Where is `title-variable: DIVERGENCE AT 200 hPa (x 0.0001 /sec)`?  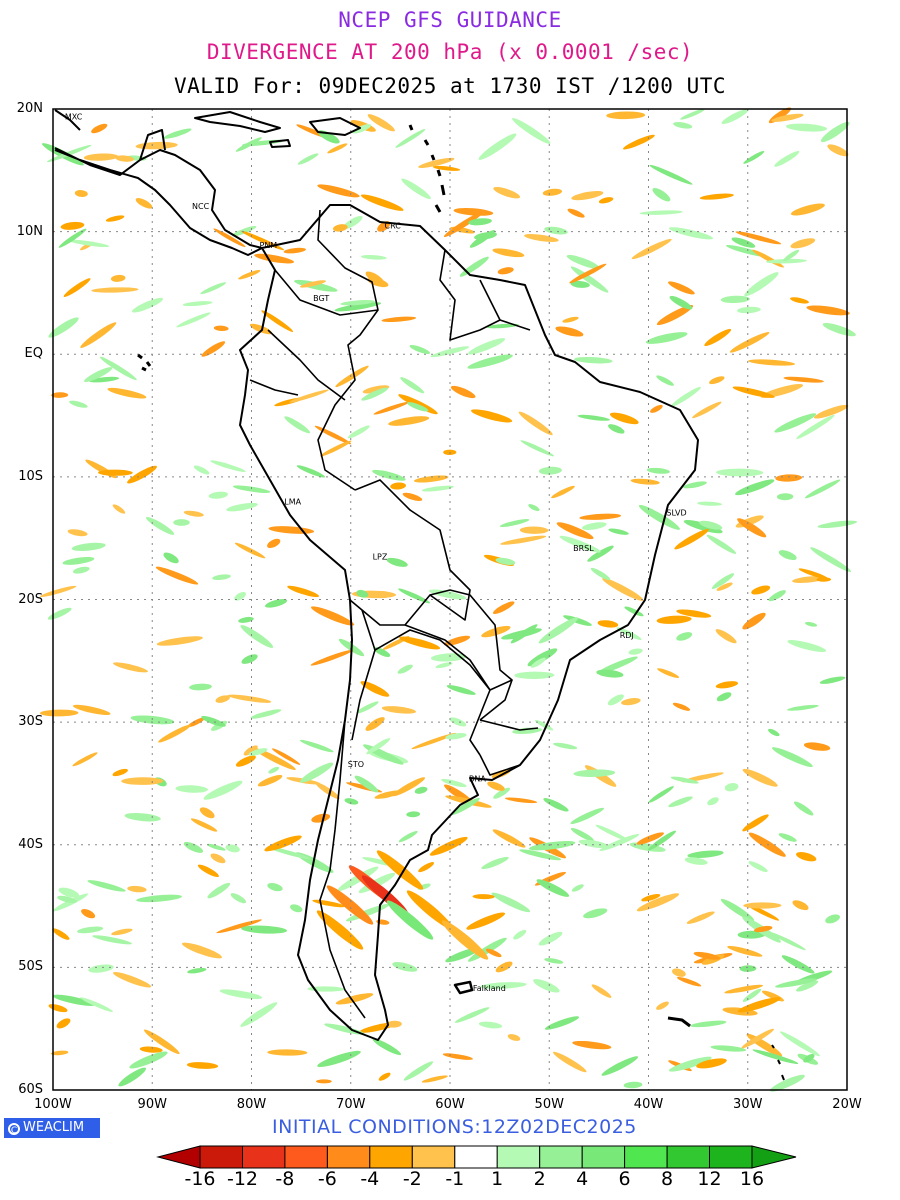
title-variable: DIVERGENCE AT 200 hPa (x 0.0001 /sec) is located at coordinates (450, 52).